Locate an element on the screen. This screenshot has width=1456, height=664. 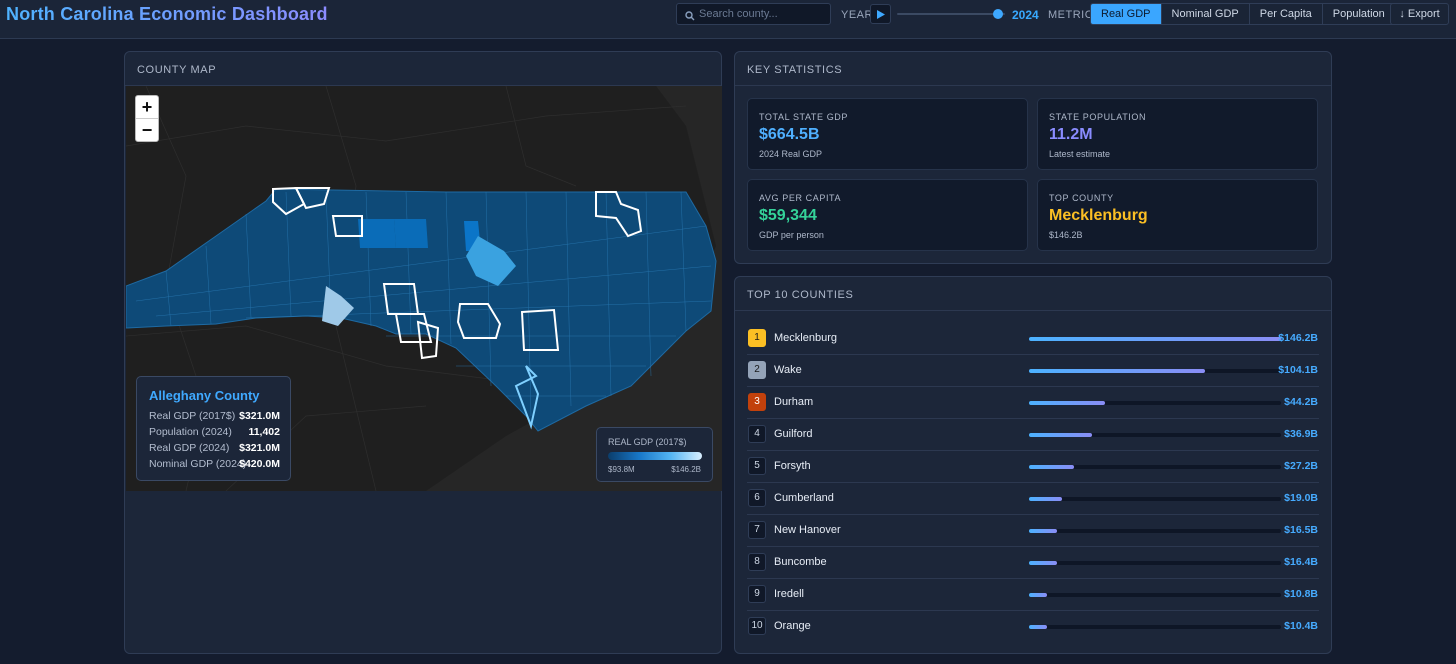
tooltip-row: Nominal GDP (2024) $420.0M is located at coordinates (214, 465).